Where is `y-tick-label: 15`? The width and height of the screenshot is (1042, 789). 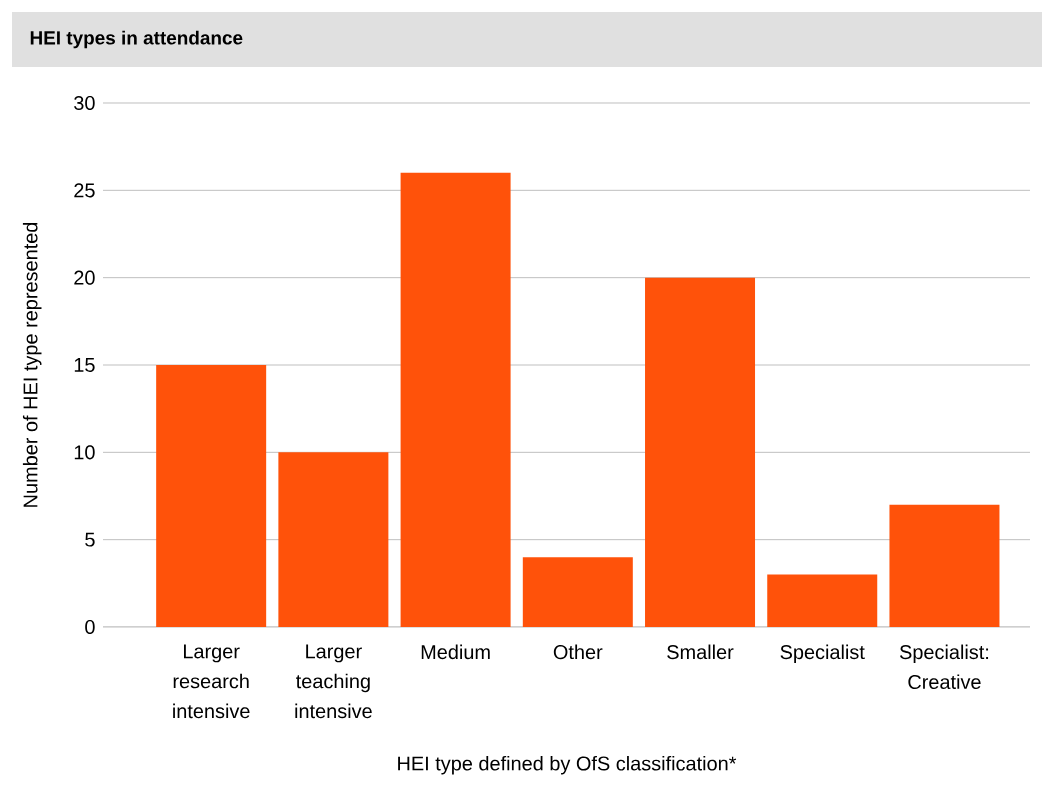
y-tick-label: 15 is located at coordinates (84, 365).